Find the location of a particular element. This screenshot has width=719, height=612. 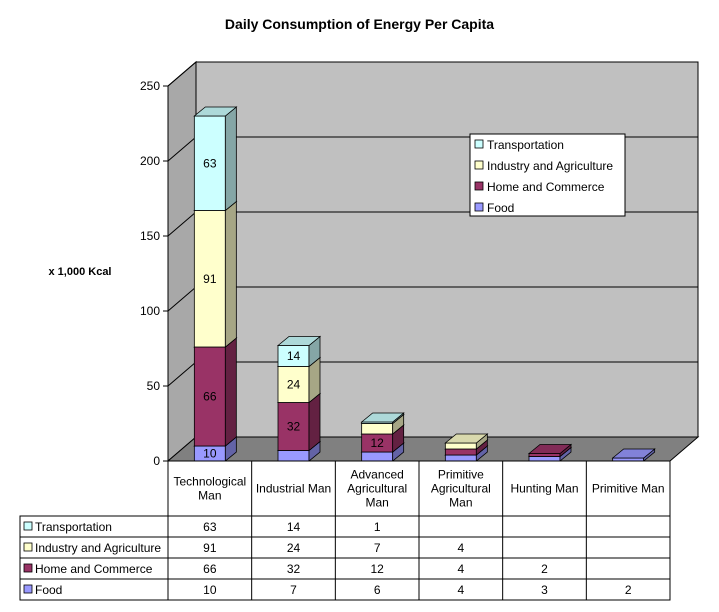

data-label: 14 is located at coordinates (294, 356).